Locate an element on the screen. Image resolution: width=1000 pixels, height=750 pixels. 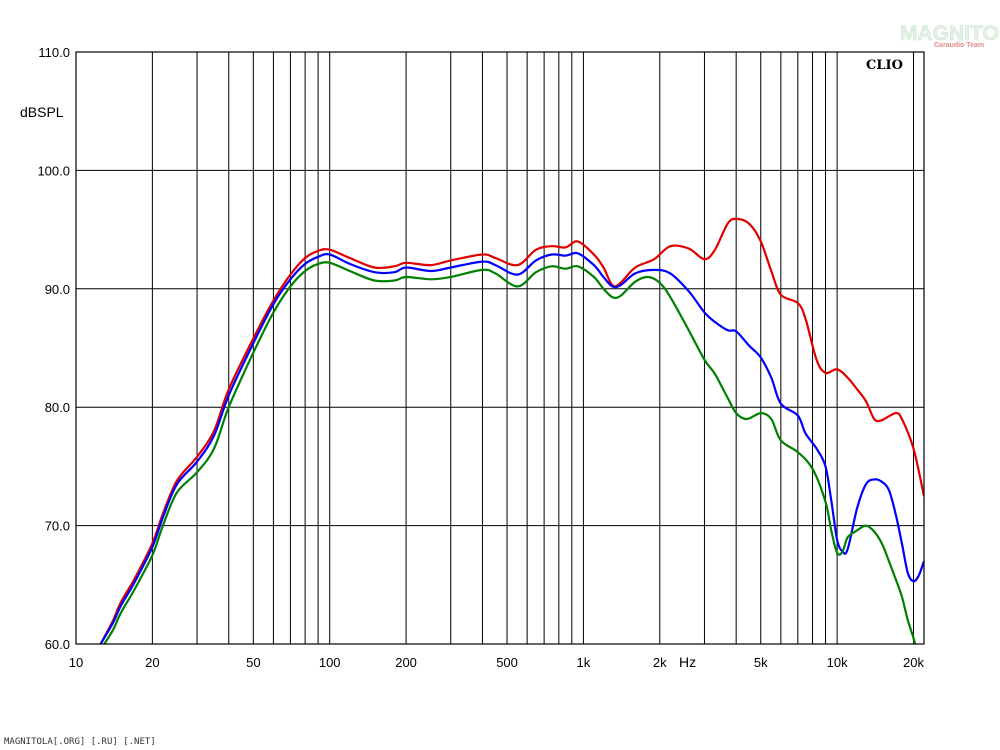
watermark-brand: MAGNITOLA is located at coordinates (950, 33).